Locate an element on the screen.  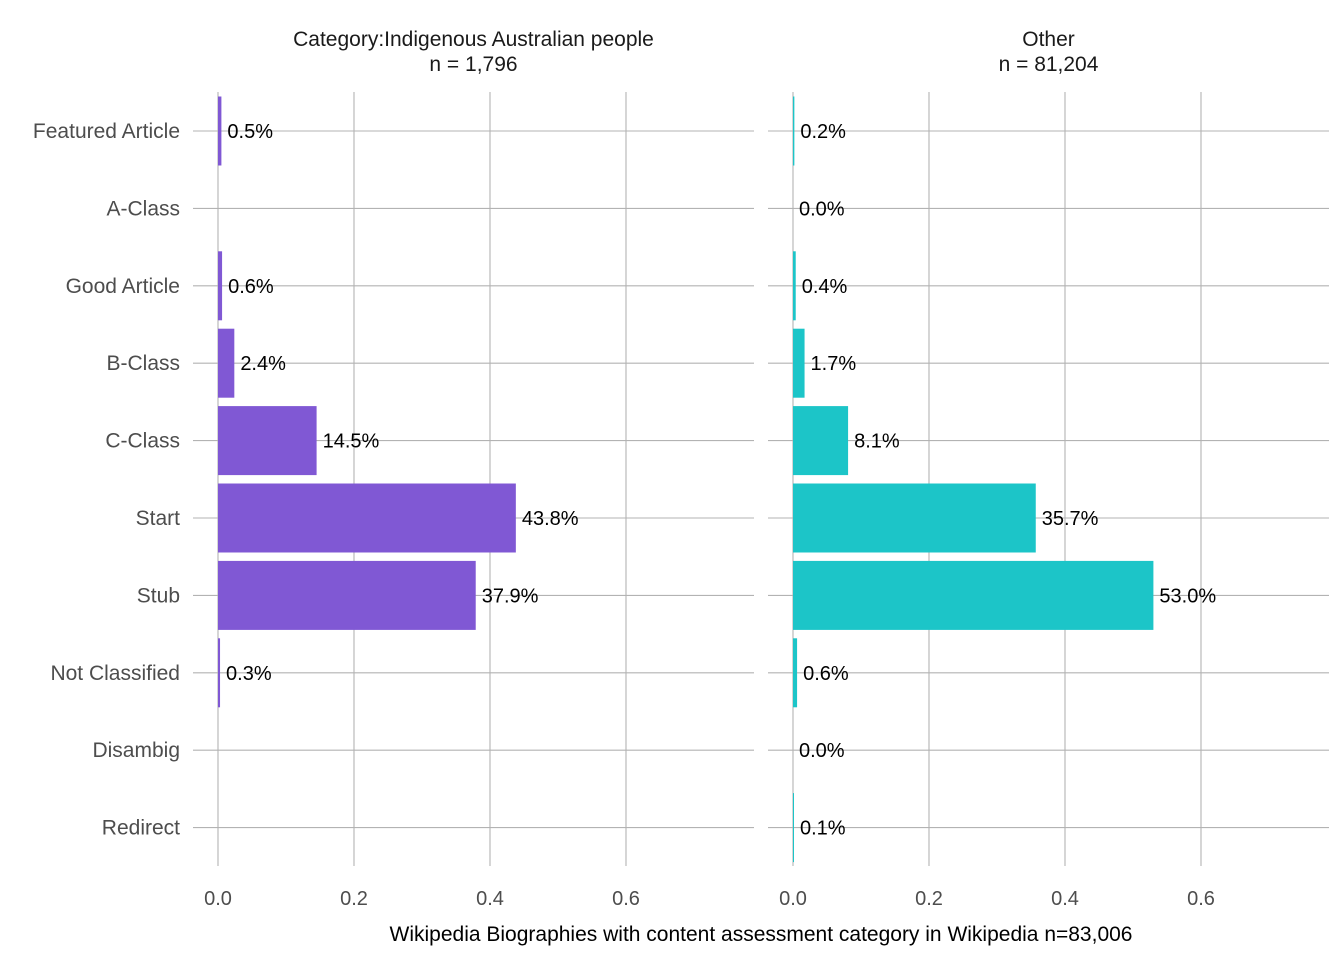
y-category-label: Not Classified is located at coordinates (115, 673).